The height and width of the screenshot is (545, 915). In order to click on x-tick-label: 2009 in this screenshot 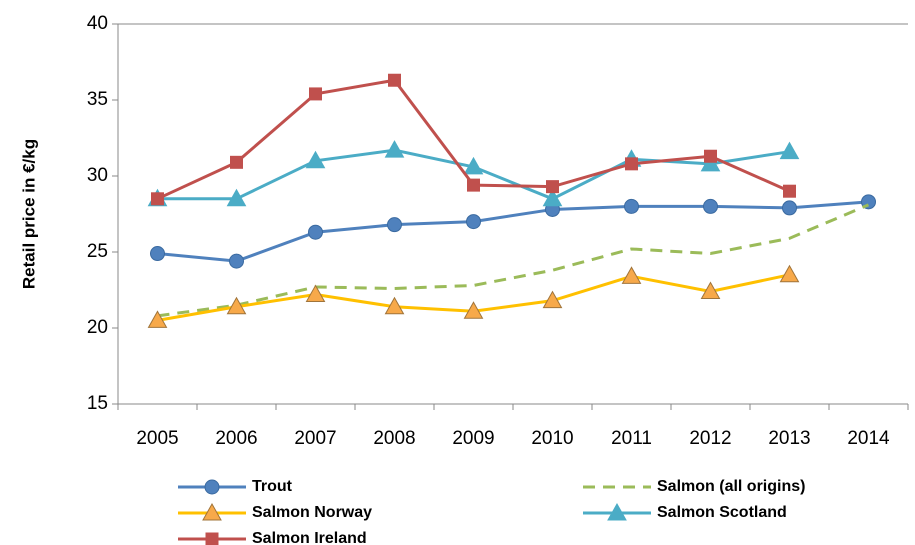, I will do `click(473, 438)`.